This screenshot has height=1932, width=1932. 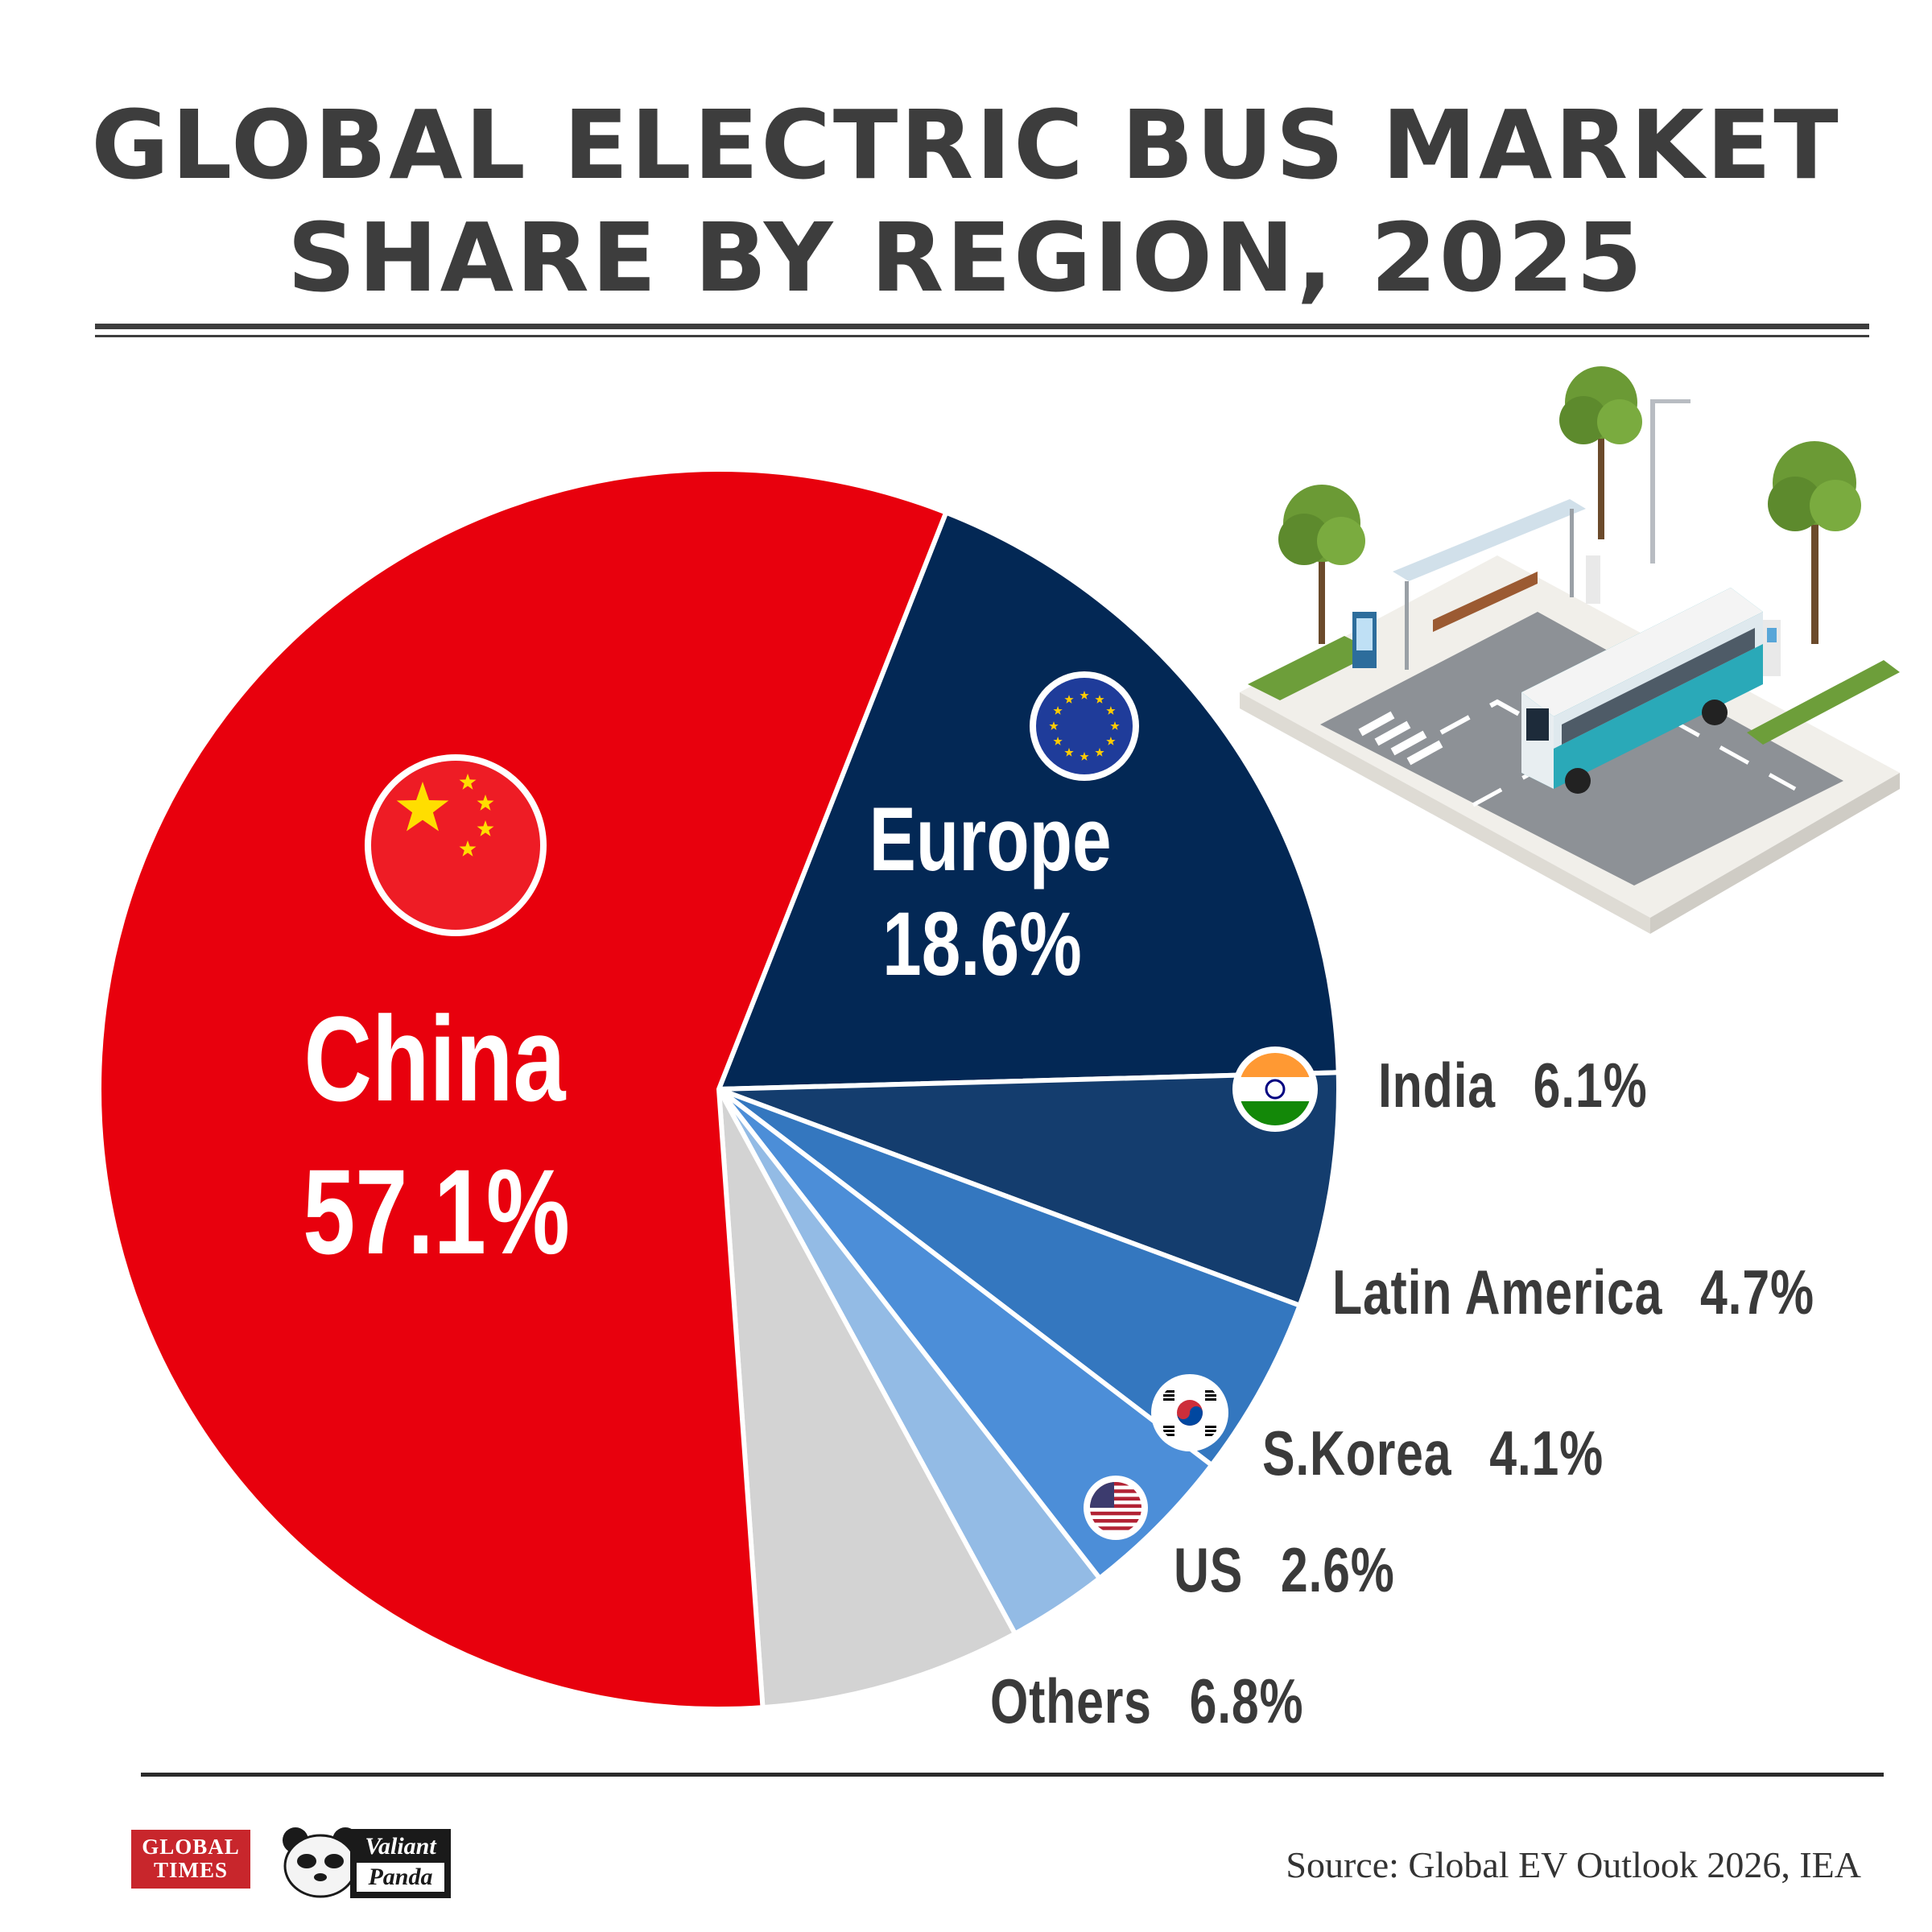 I want to click on valiant-panda-badge: Valiant Panda, so click(x=400, y=1863).